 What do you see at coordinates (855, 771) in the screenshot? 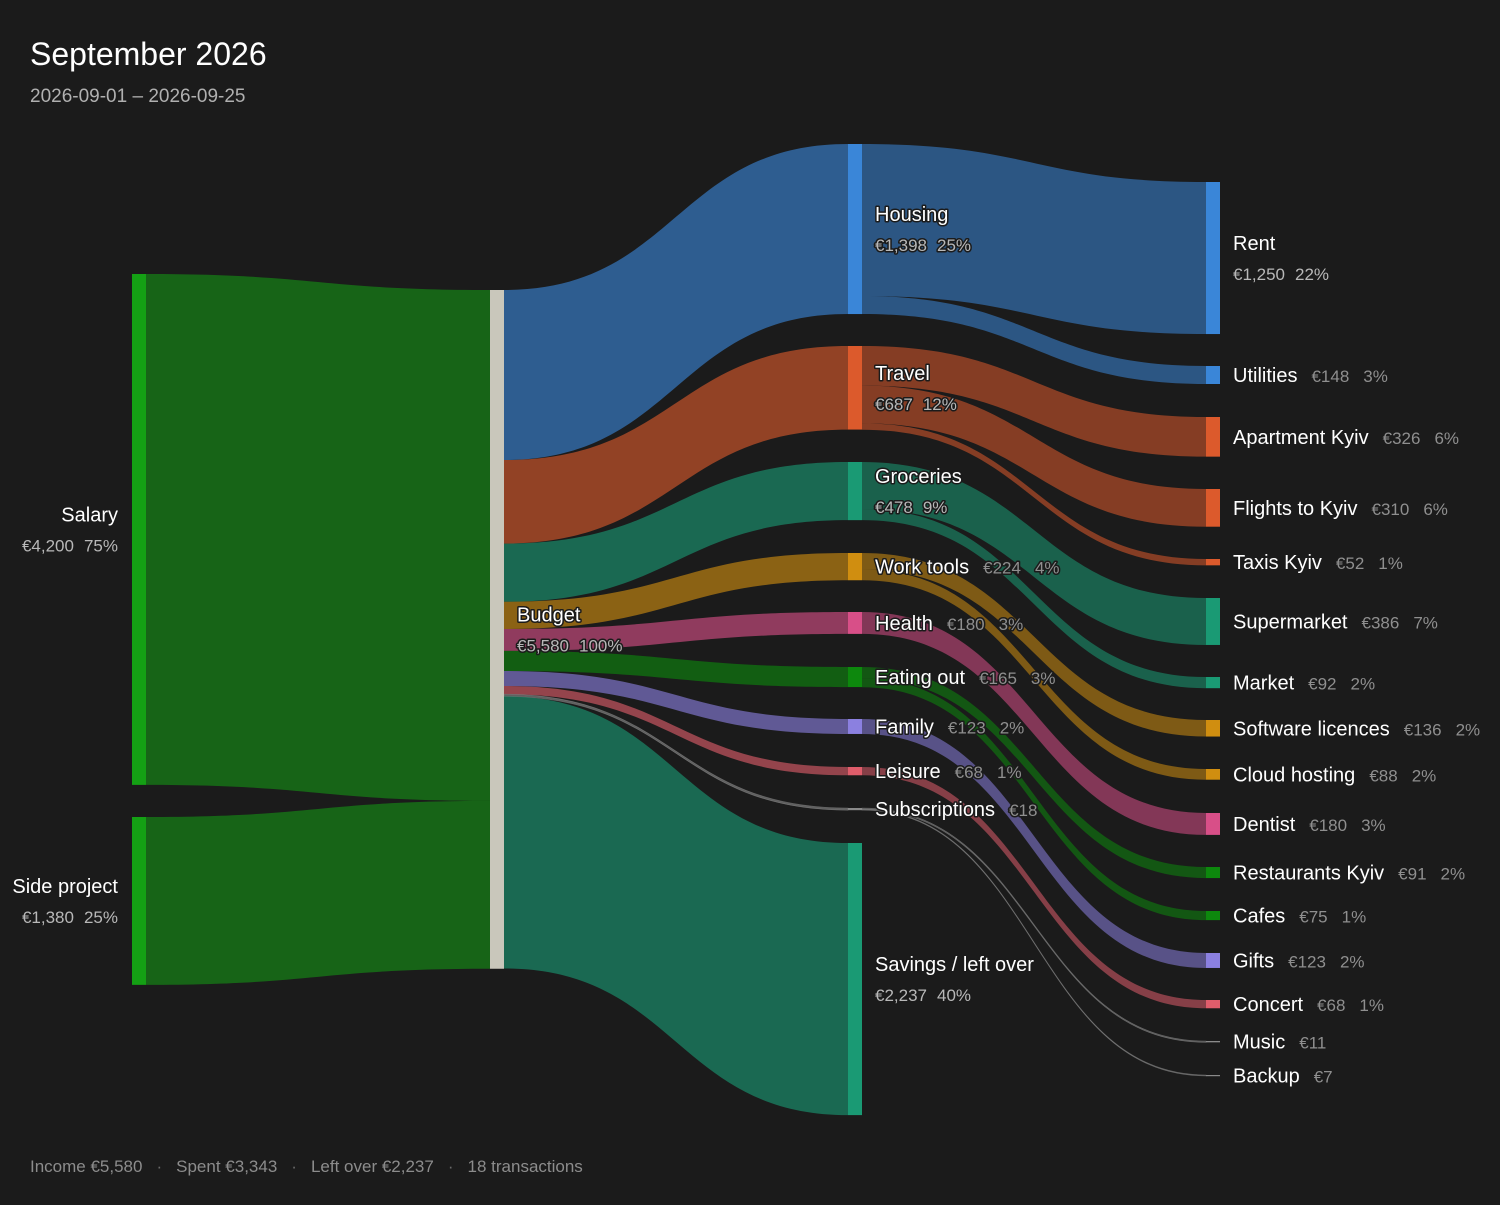
I see `node-bar-leisure` at bounding box center [855, 771].